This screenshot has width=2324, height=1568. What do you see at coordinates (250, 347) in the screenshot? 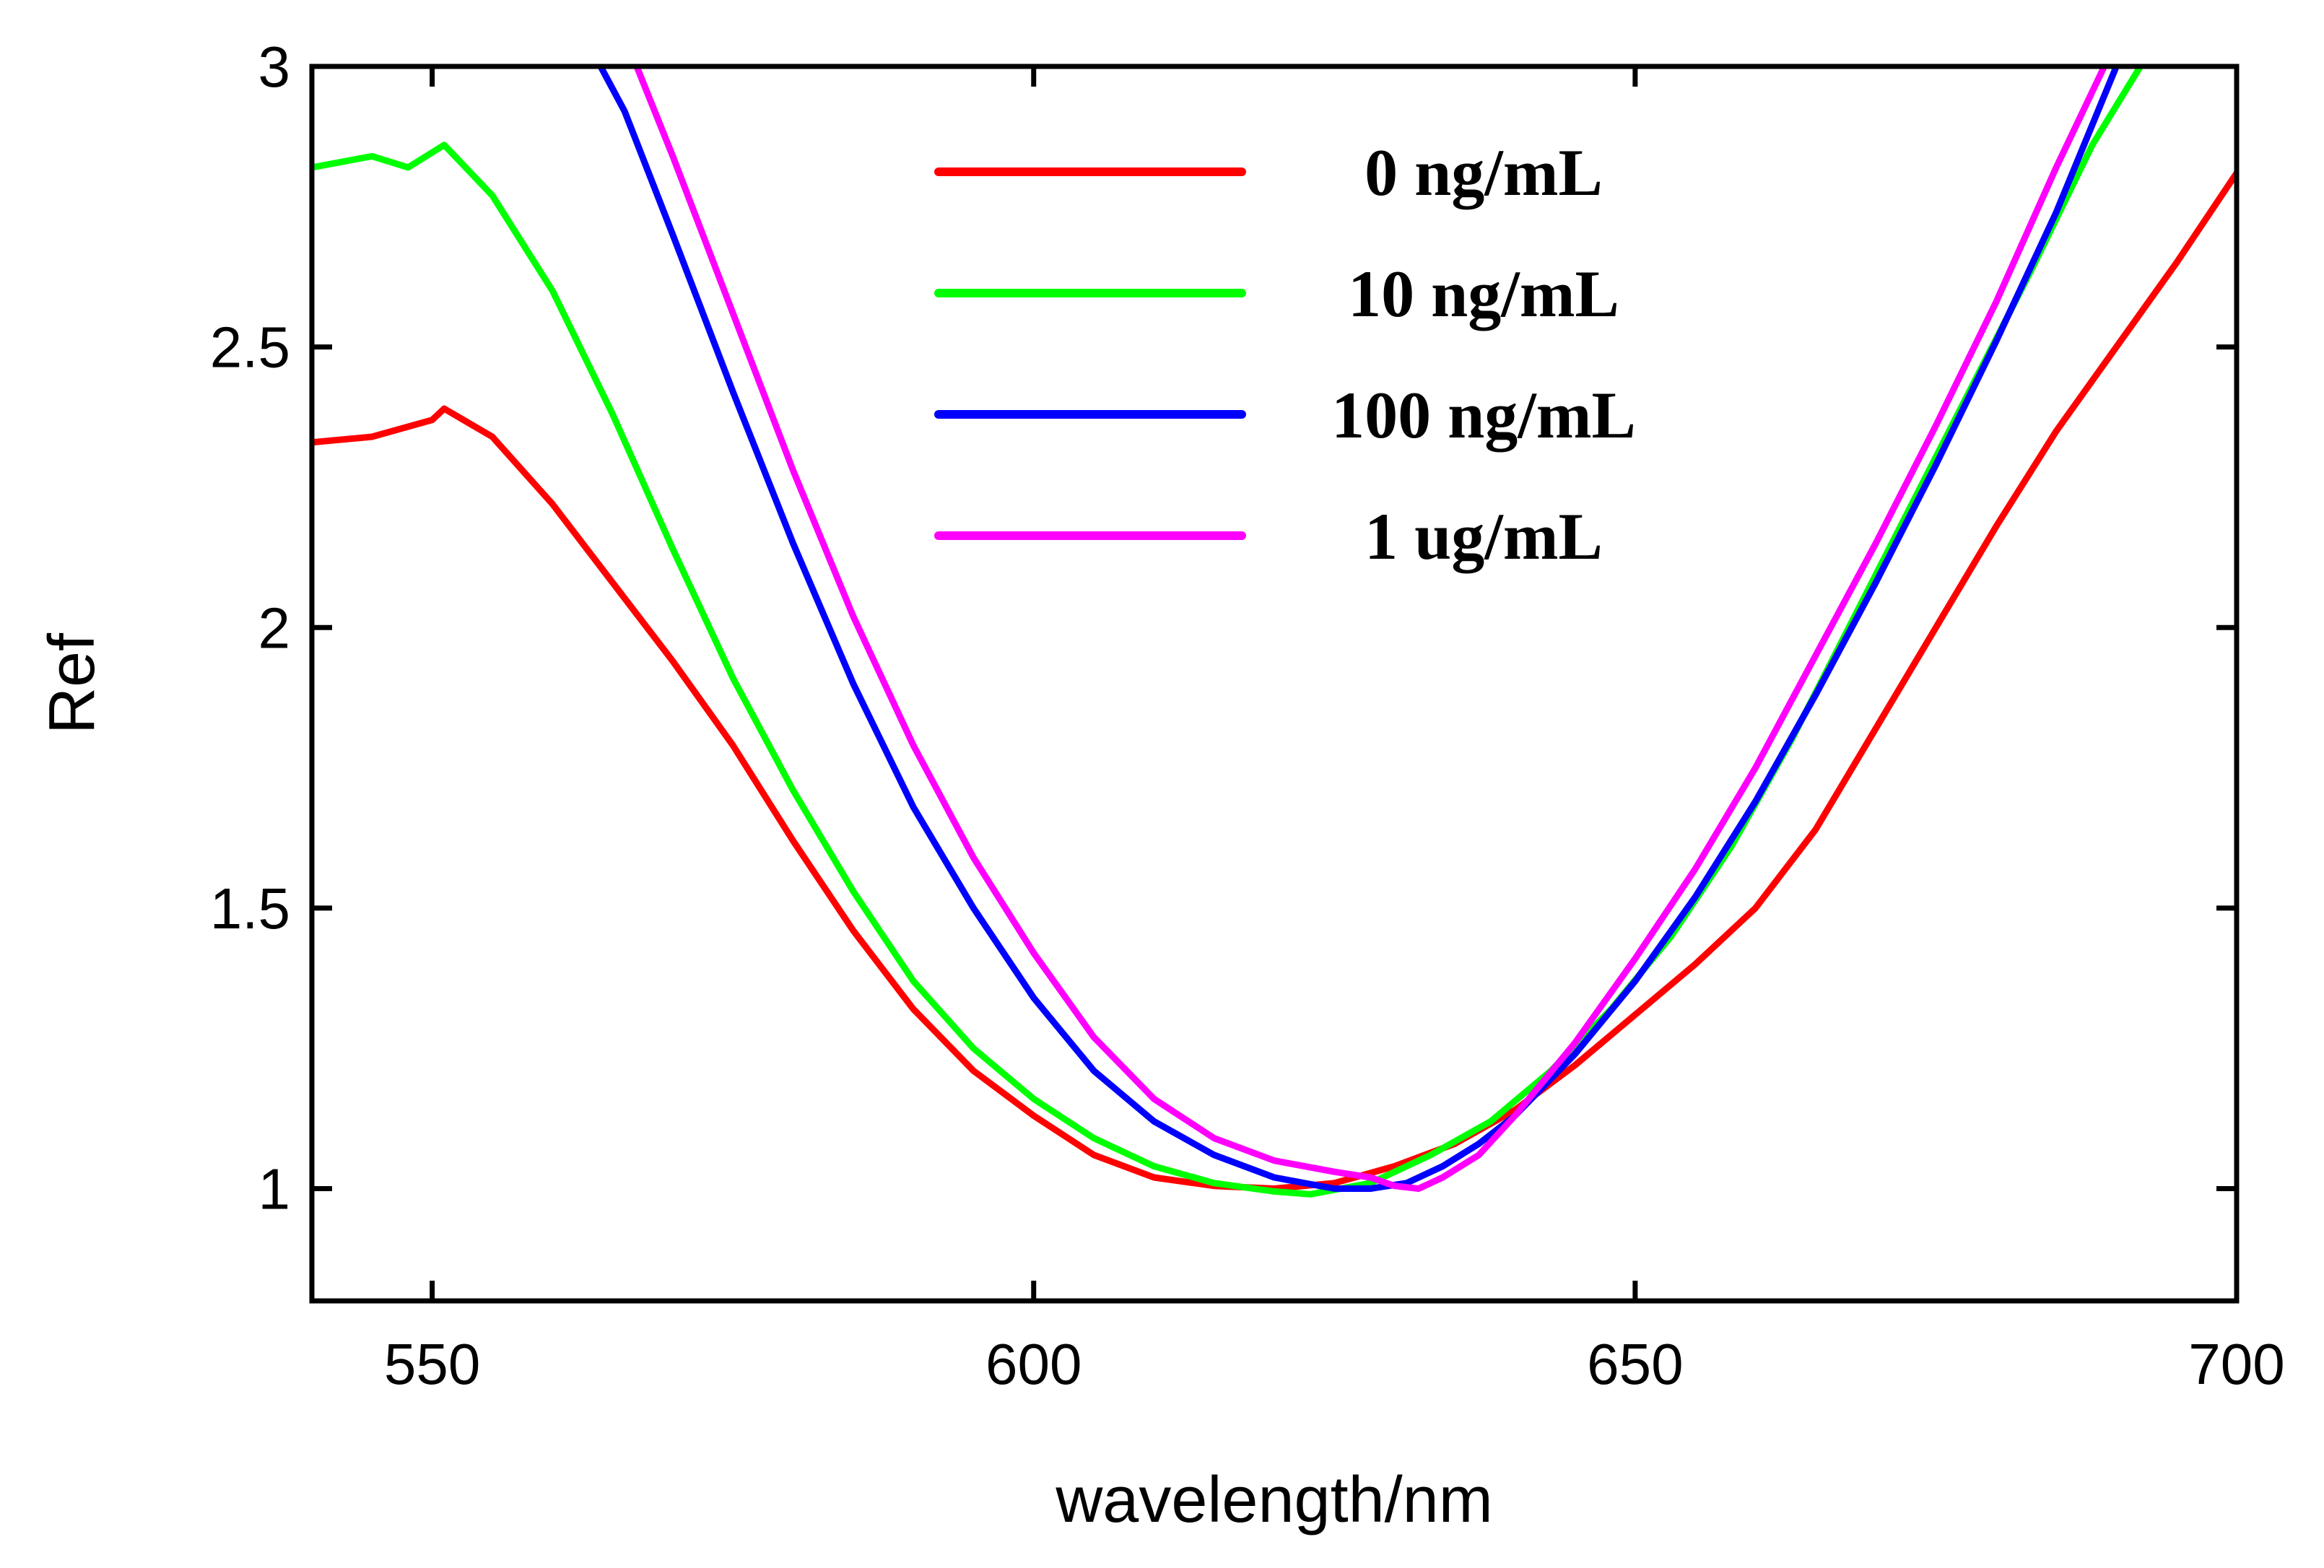
I see `y-tick-label: 2.5` at bounding box center [250, 347].